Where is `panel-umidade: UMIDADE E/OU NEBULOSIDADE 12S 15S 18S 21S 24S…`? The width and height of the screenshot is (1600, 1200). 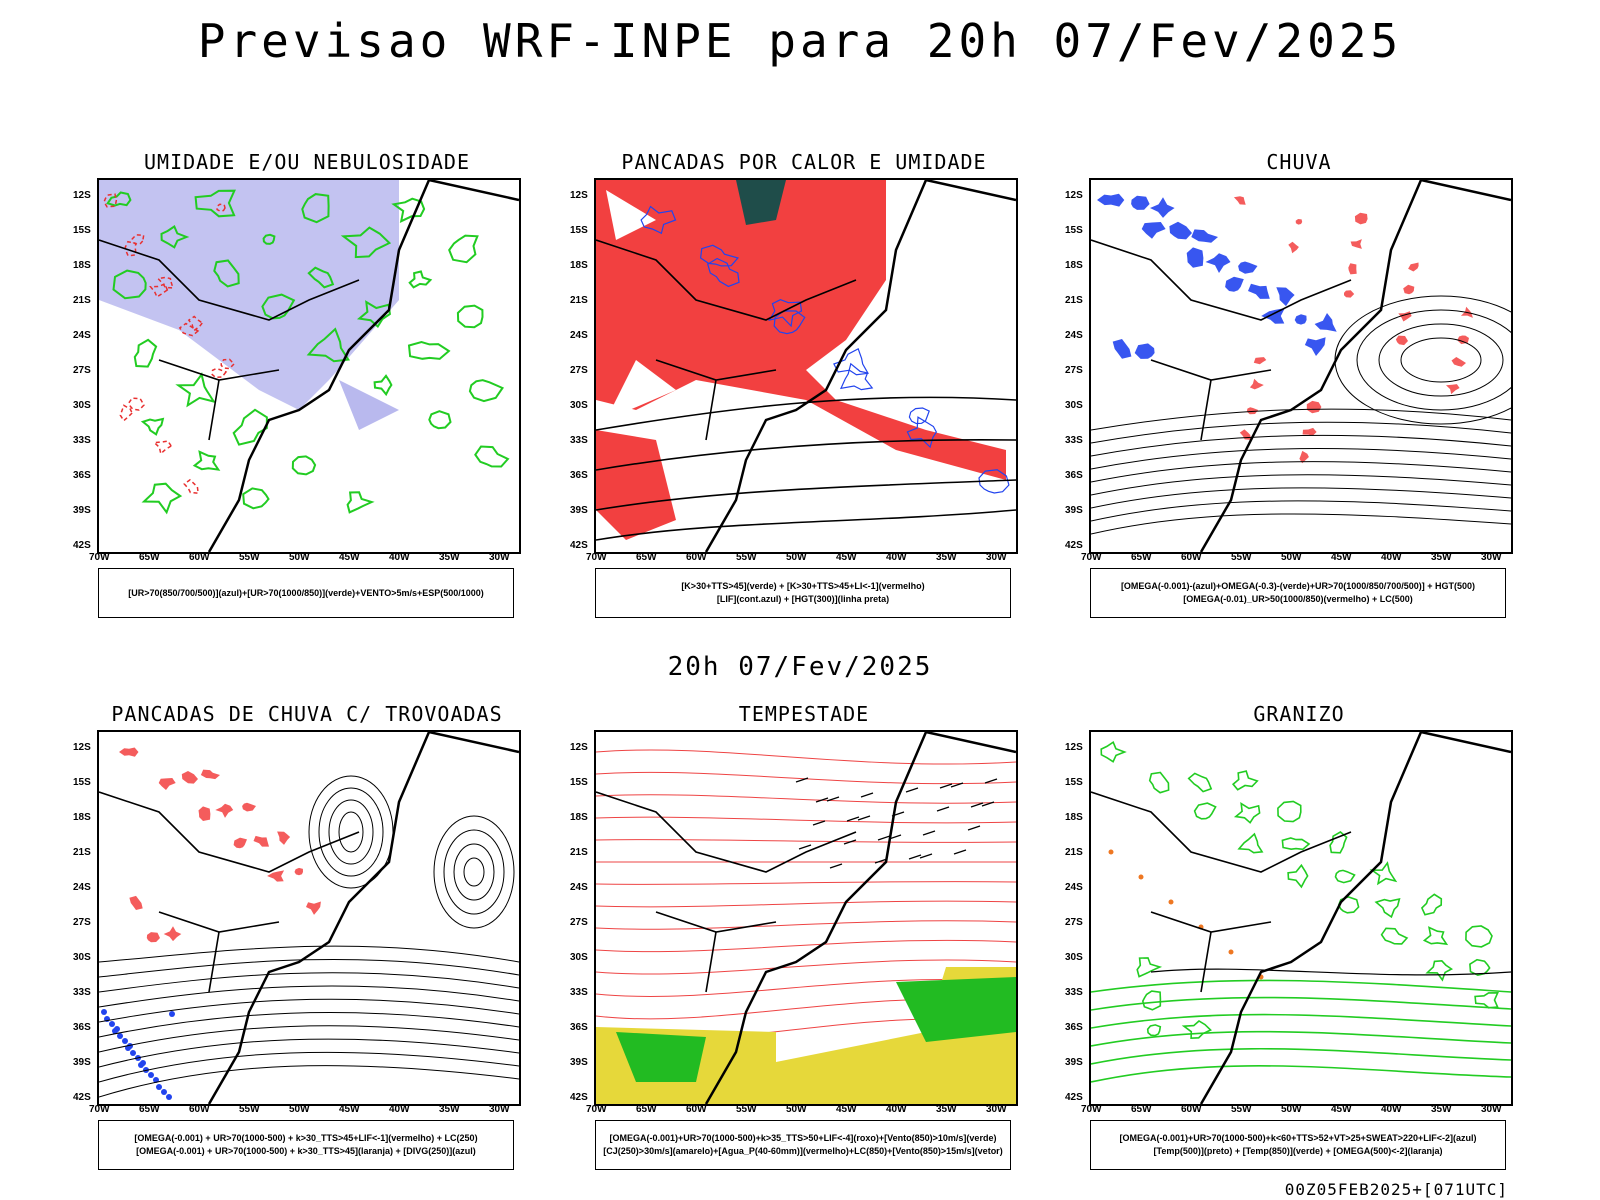 panel-umidade: UMIDADE E/OU NEBULOSIDADE 12S 15S 18S 21S 24S… is located at coordinates (307, 388).